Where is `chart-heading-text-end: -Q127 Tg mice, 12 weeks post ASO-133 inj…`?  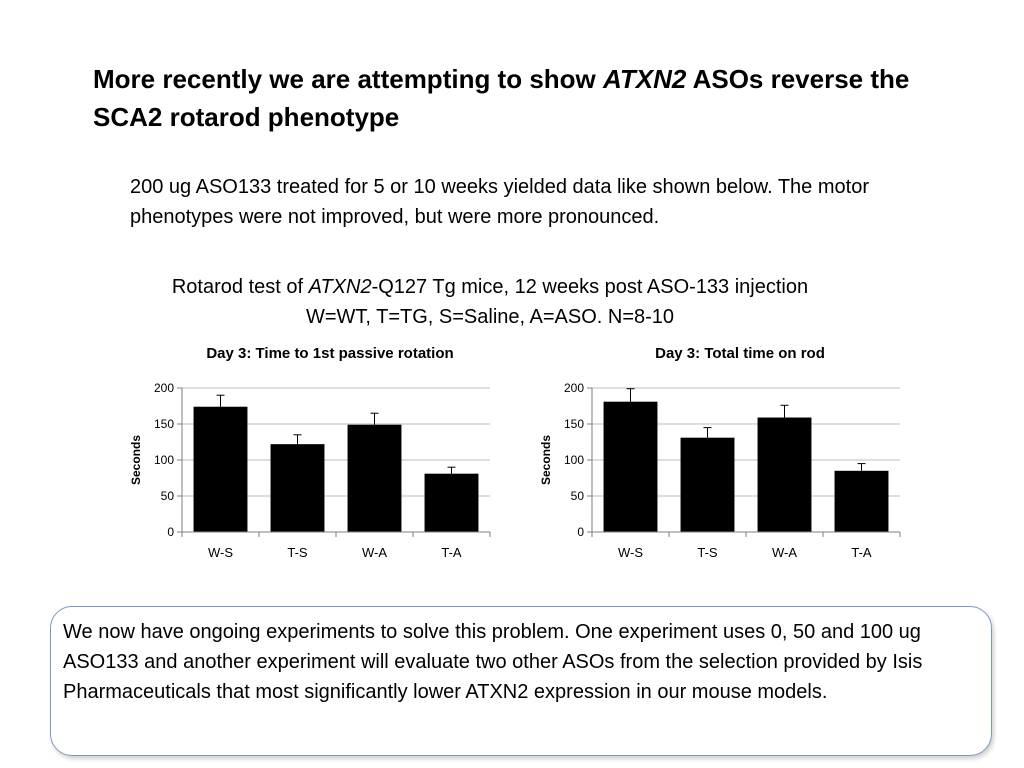 chart-heading-text-end: -Q127 Tg mice, 12 weeks post ASO-133 inj… is located at coordinates (590, 287).